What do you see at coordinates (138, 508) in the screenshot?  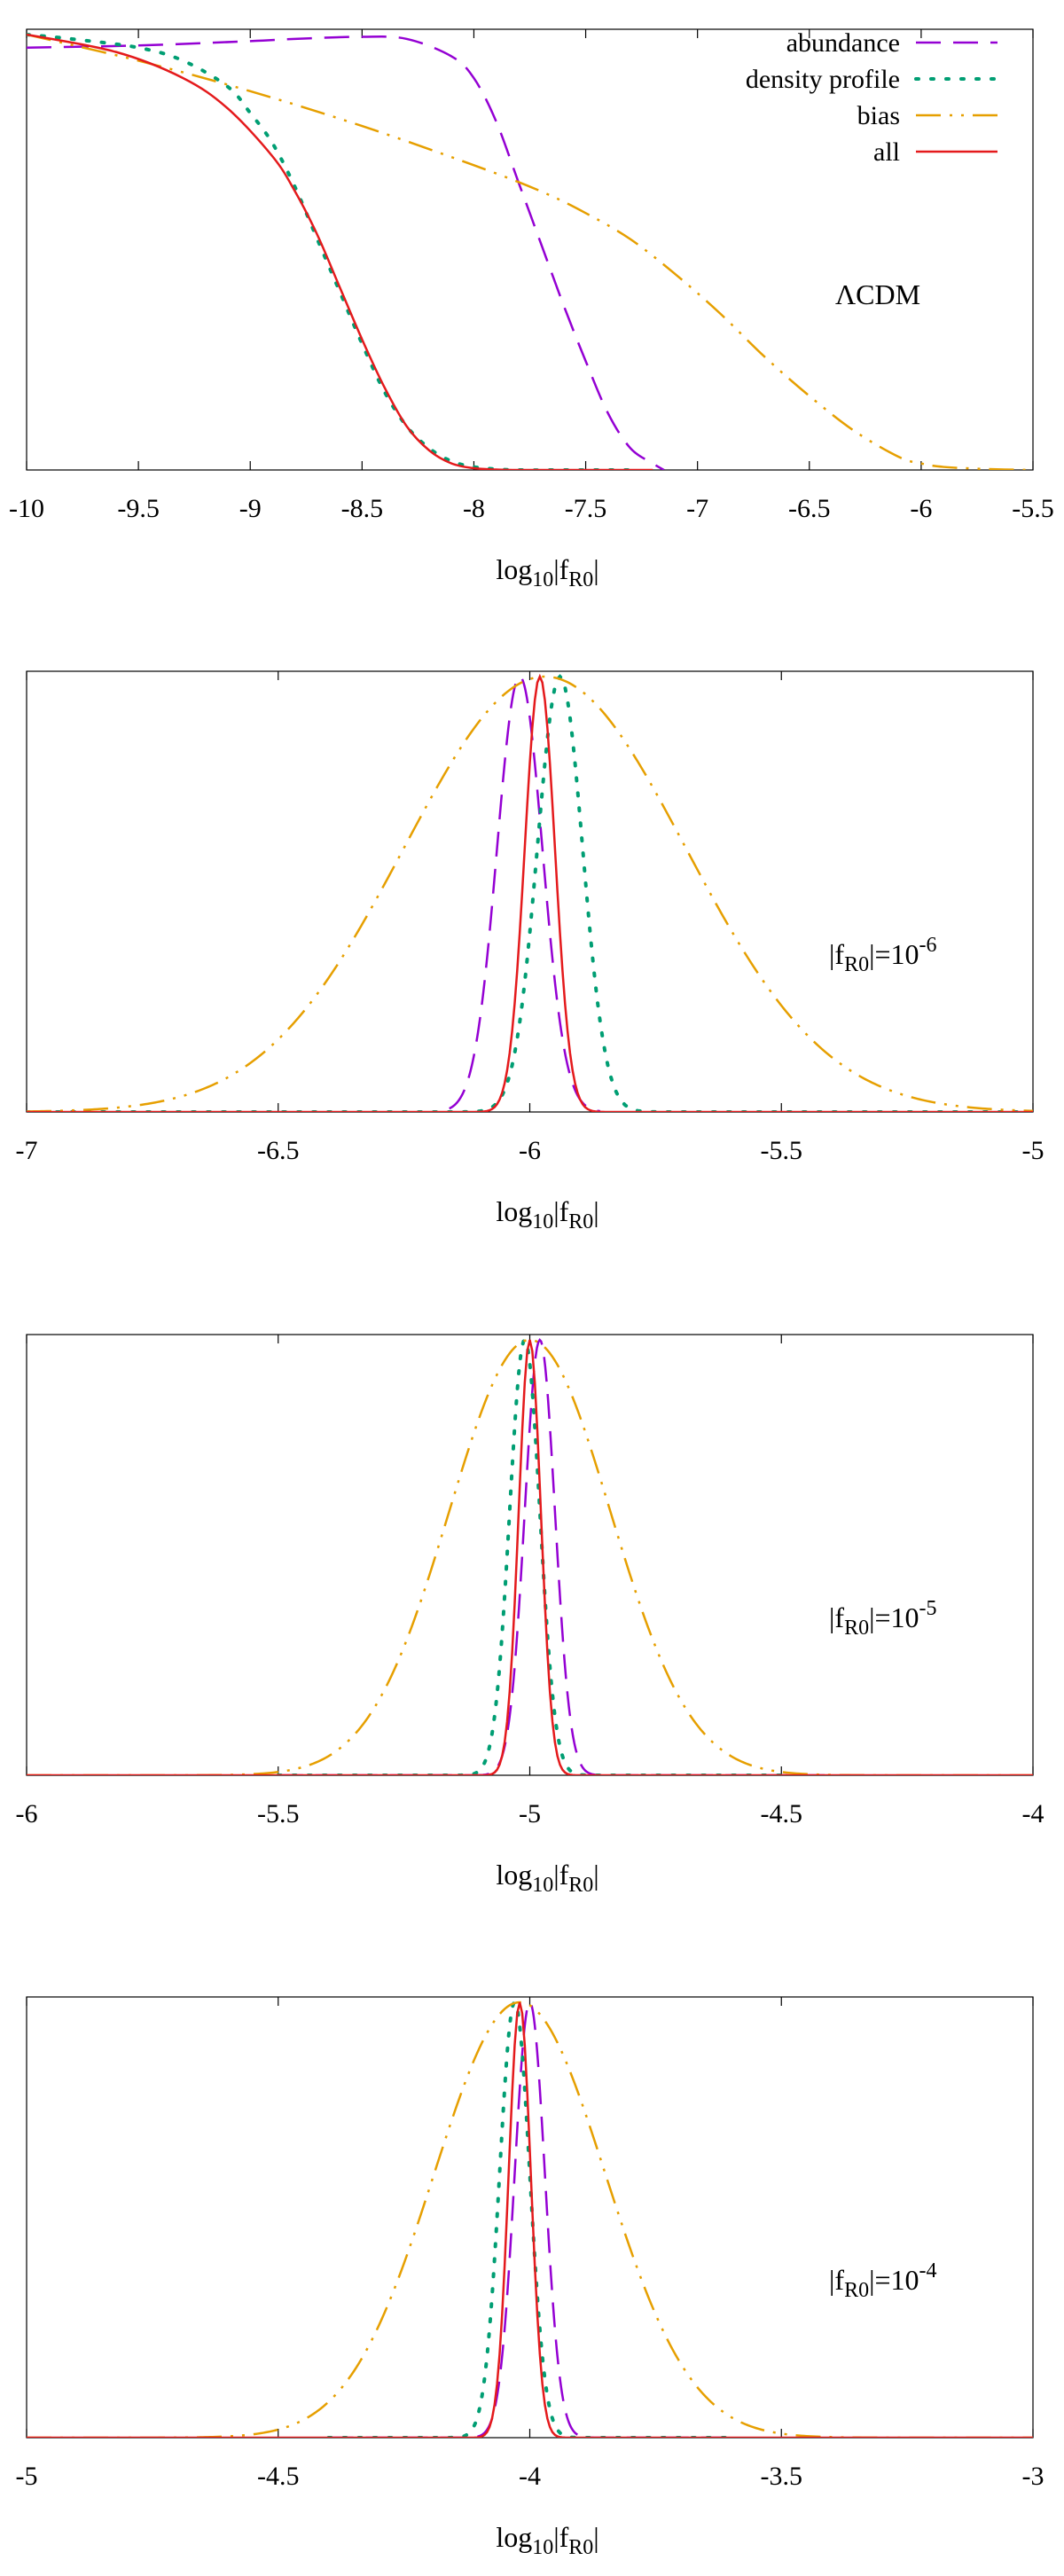 I see `x-tick-label: -9.5` at bounding box center [138, 508].